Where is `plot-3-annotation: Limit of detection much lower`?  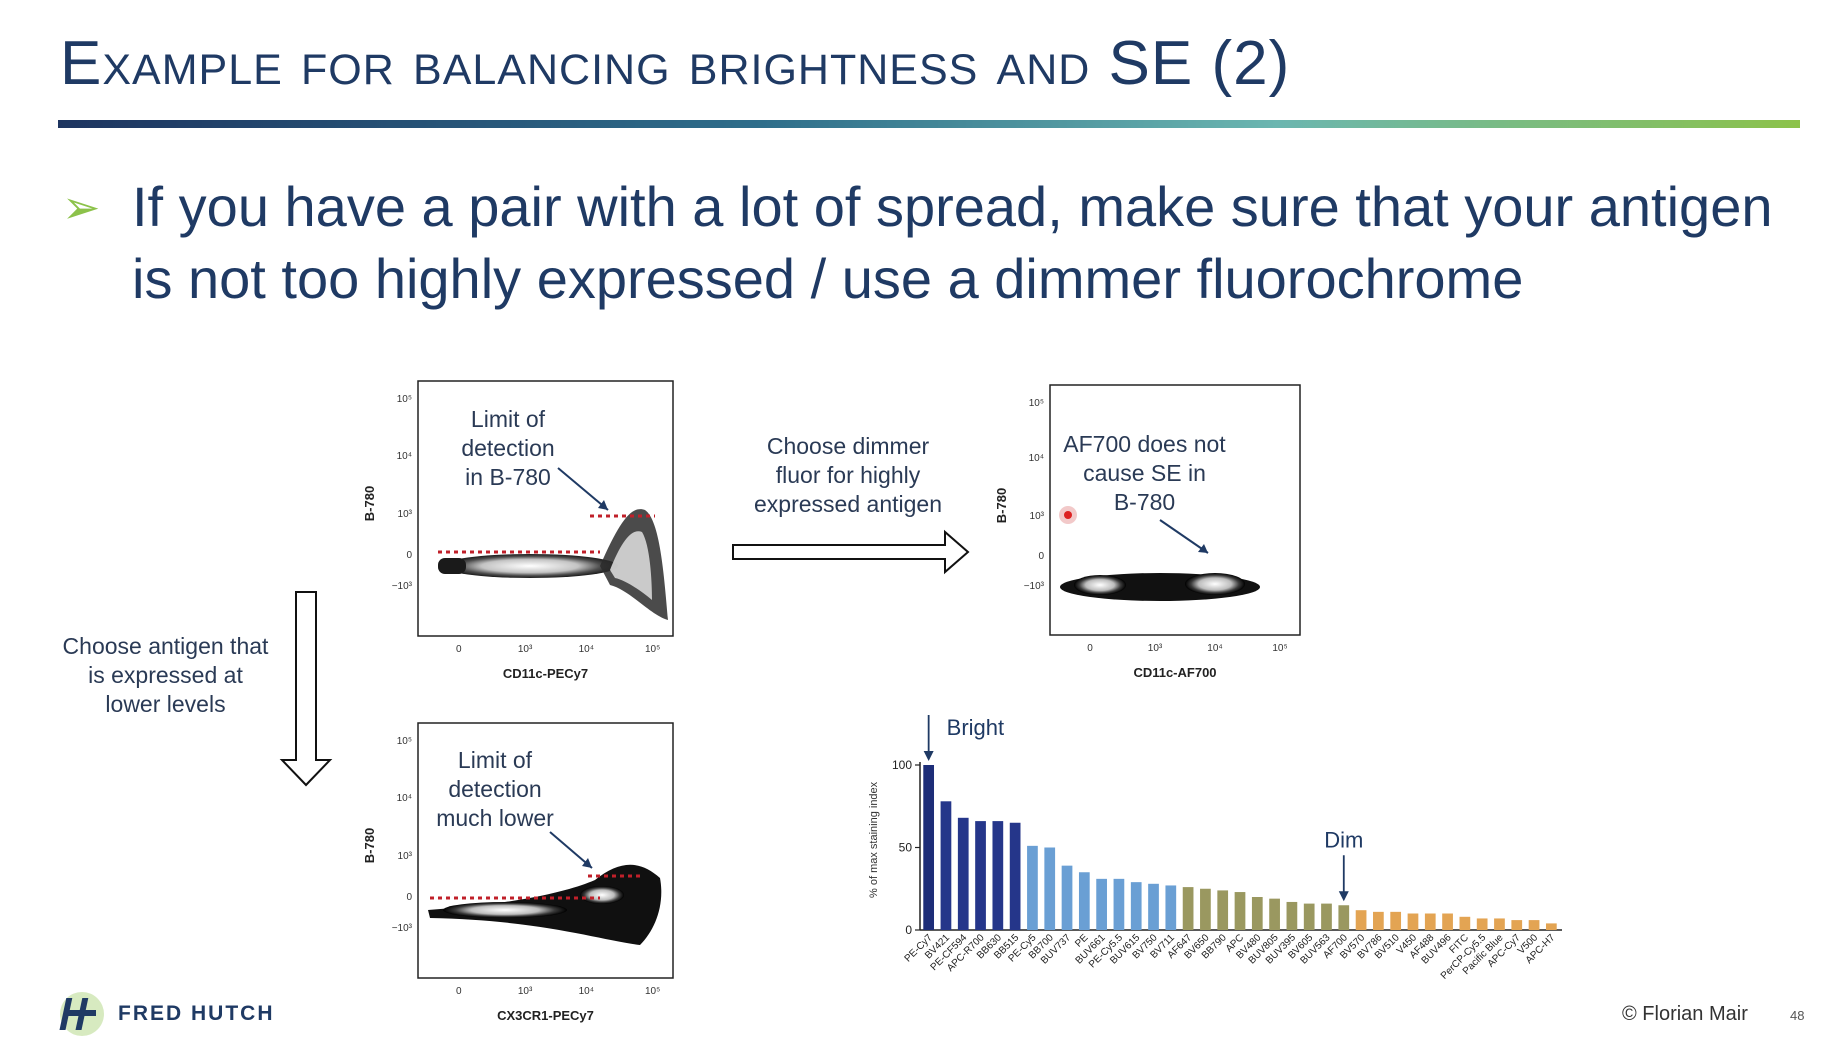 plot-3-annotation: Limit of detection much lower is located at coordinates (495, 789).